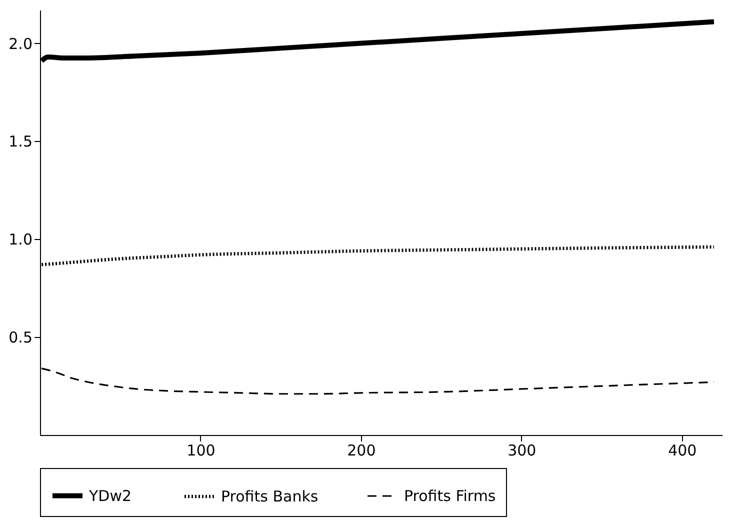 Image resolution: width=736 pixels, height=525 pixels. What do you see at coordinates (20, 239) in the screenshot?
I see `y-tick-label: 1.0` at bounding box center [20, 239].